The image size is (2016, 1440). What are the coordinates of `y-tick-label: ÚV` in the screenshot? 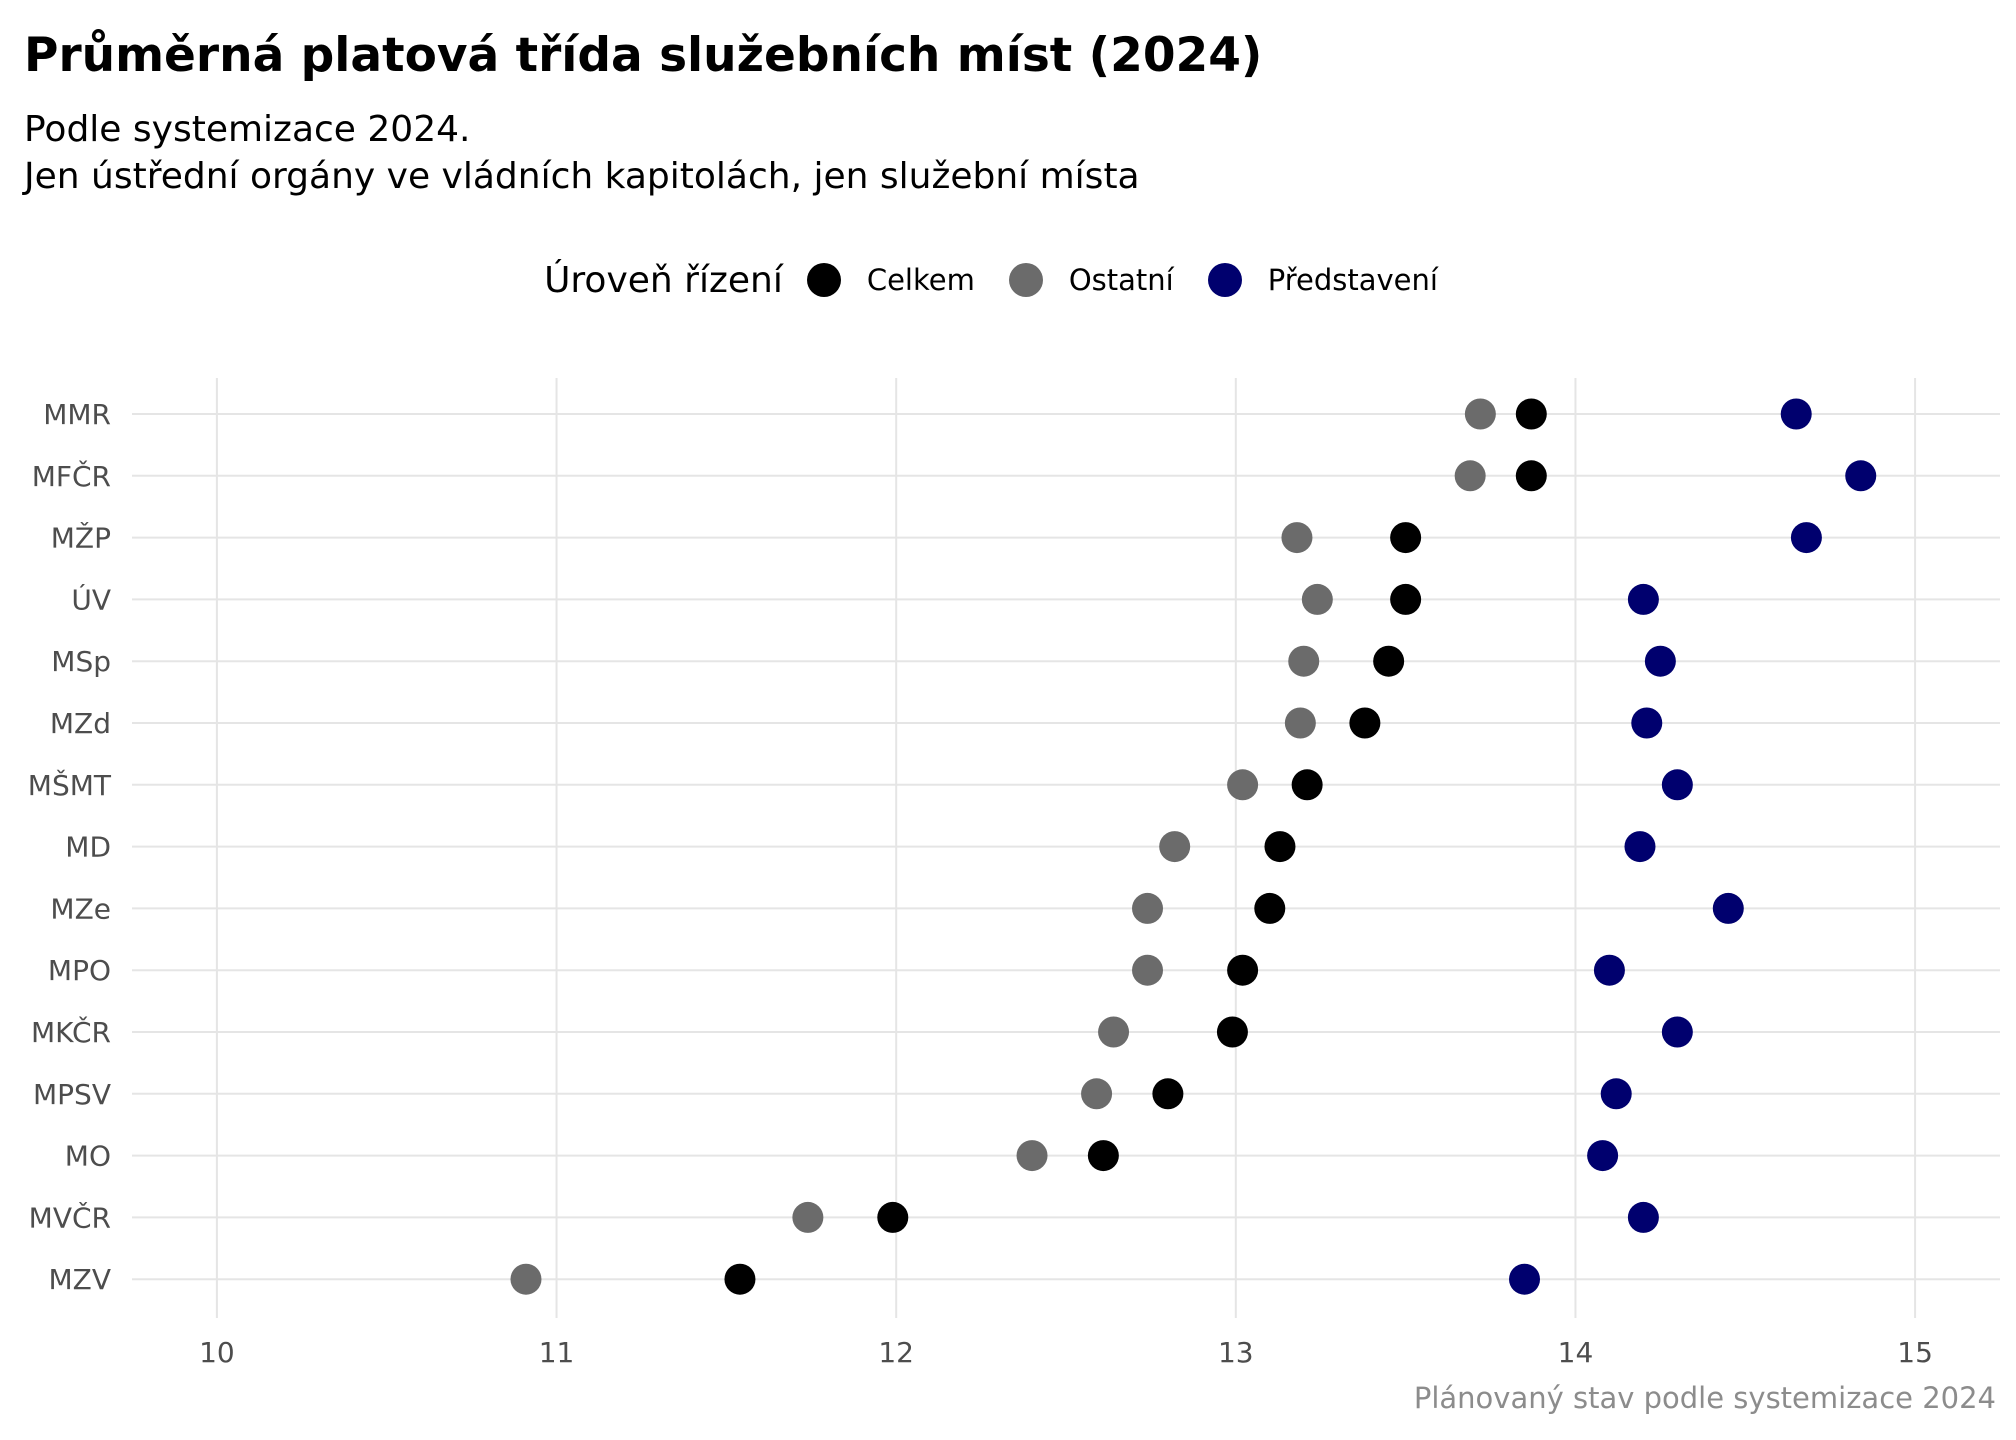 It's located at (91, 599).